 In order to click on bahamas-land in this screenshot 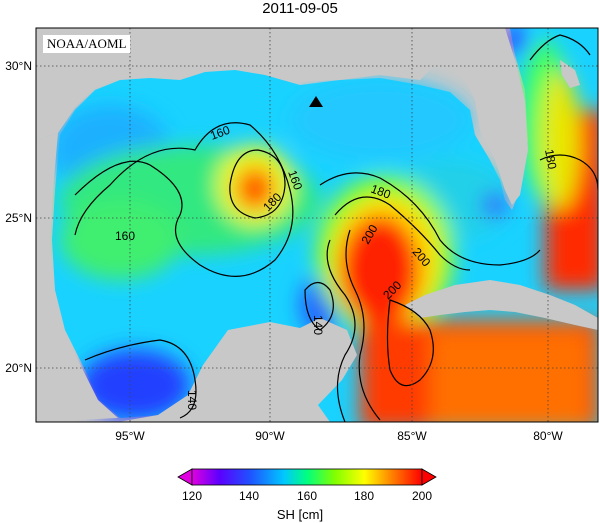, I will do `click(570, 74)`.